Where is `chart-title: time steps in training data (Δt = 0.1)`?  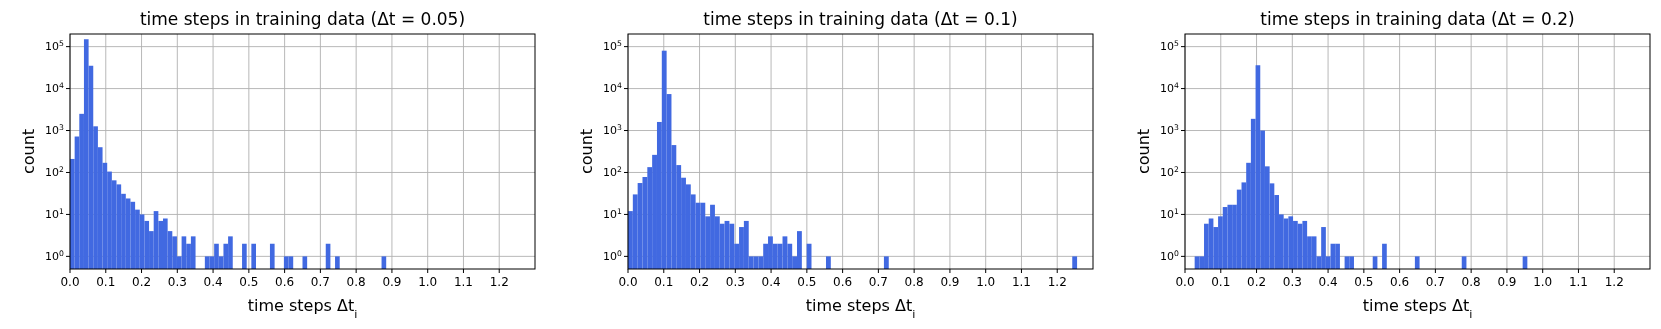 chart-title: time steps in training data (Δt = 0.1) is located at coordinates (860, 19).